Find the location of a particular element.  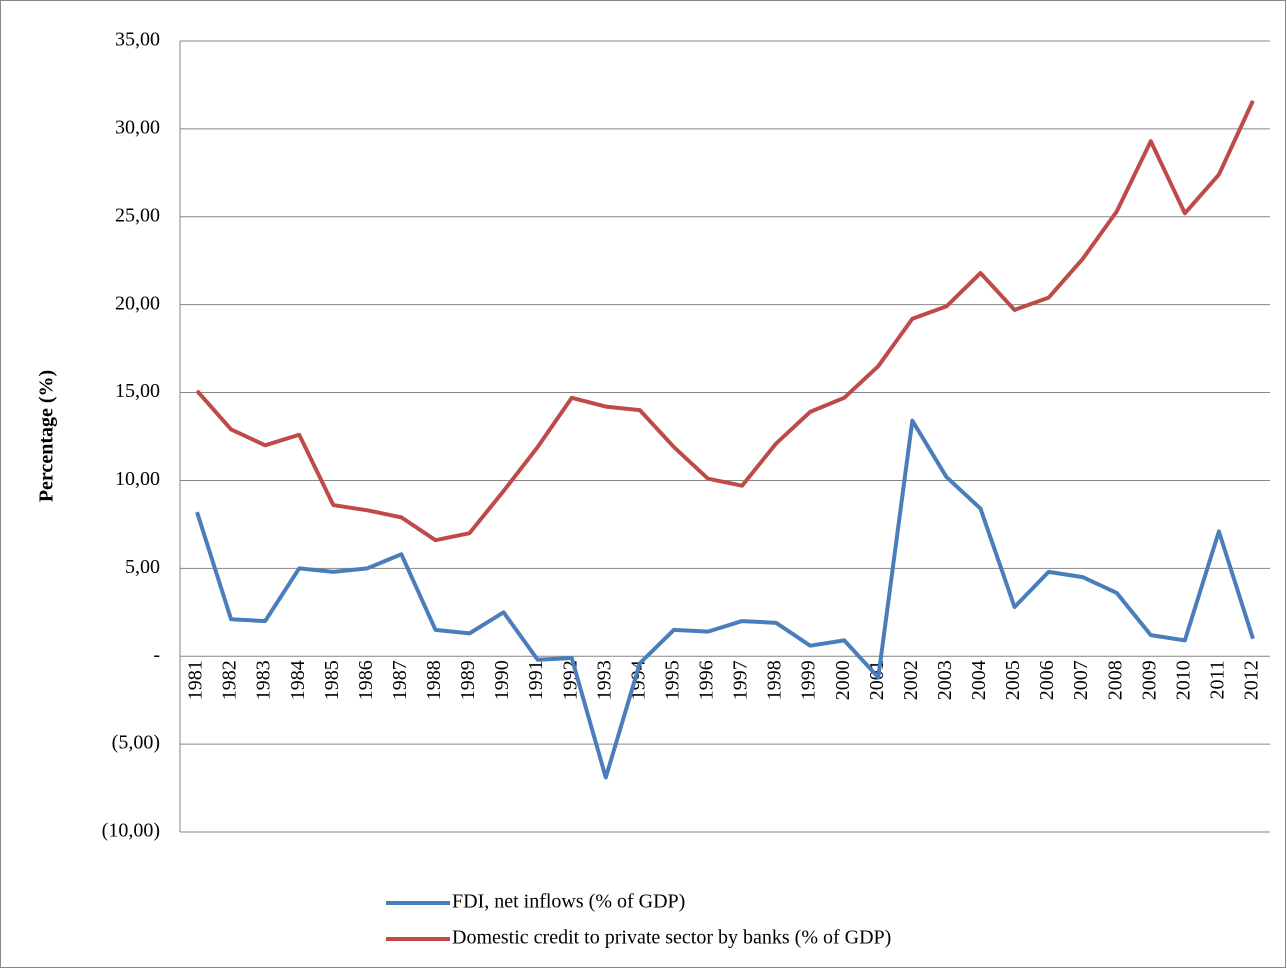

x-tick-label: 1989 is located at coordinates (468, 680).